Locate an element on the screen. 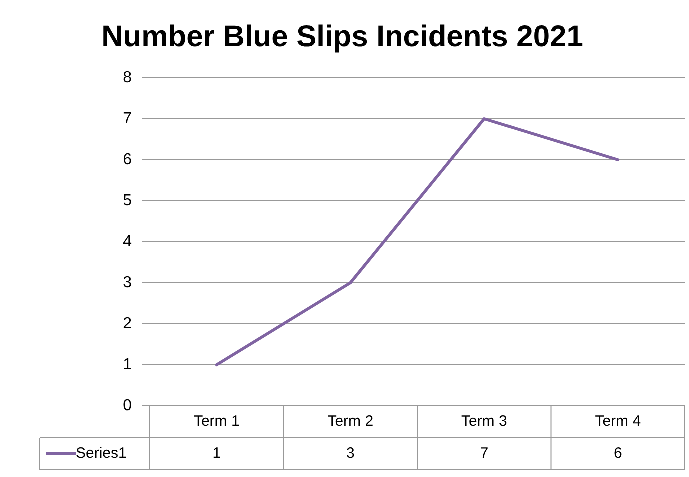 This screenshot has width=689, height=477. y-tick-label: 4 is located at coordinates (127, 241).